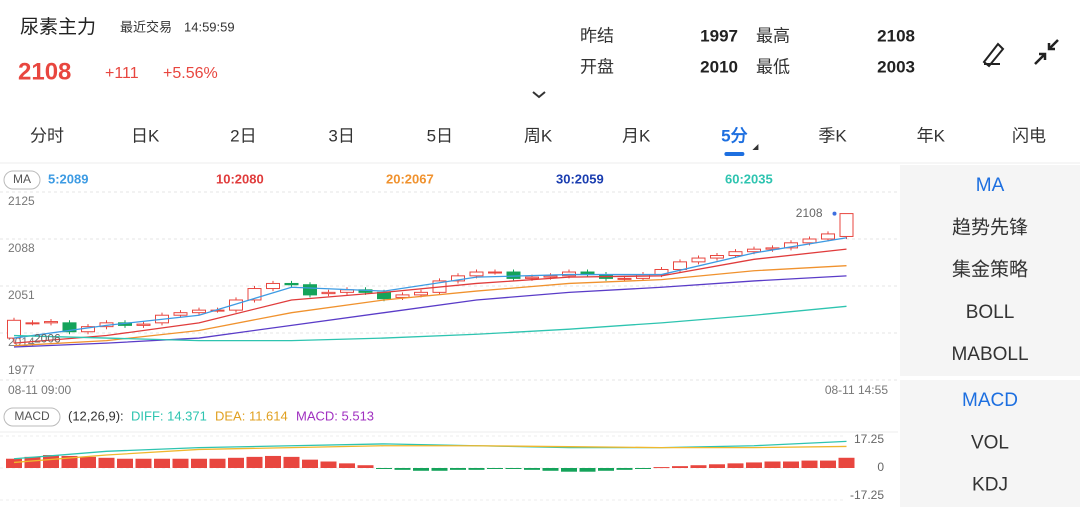  Describe the element at coordinates (990, 270) in the screenshot. I see `menu-item: 集金策略` at that location.